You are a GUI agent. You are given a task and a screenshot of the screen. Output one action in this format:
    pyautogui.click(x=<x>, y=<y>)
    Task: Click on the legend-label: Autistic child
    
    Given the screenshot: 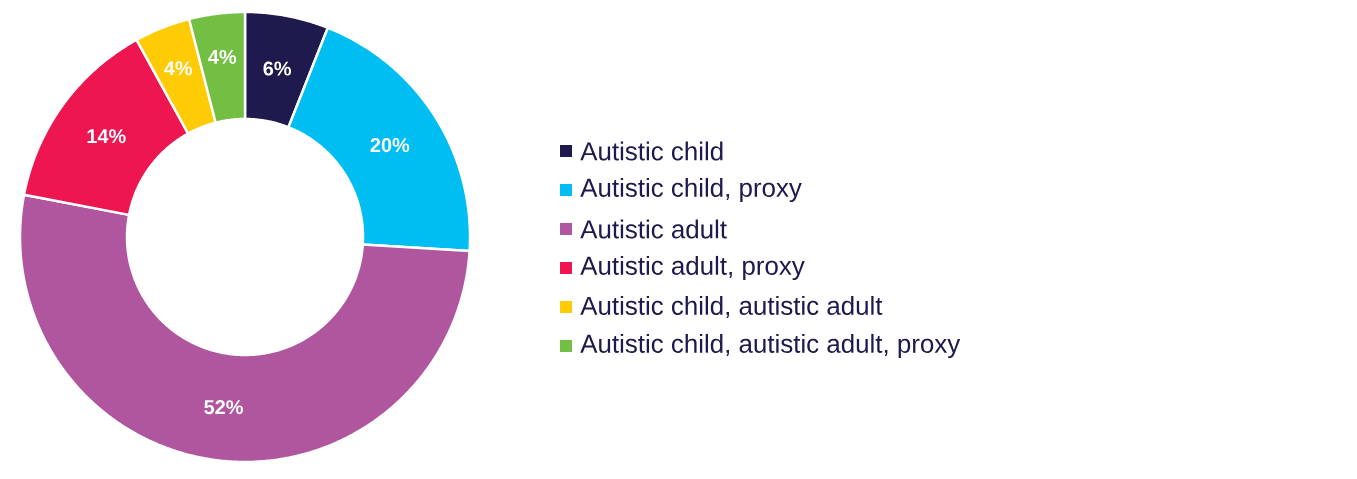 What is the action you would take?
    pyautogui.click(x=651, y=151)
    